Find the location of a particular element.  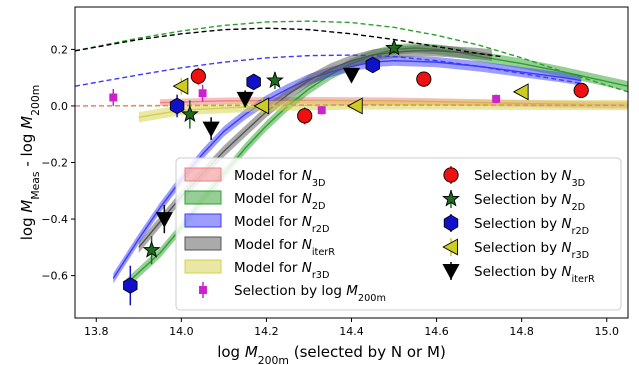

x-tick-label-0: 13.8 is located at coordinates (96, 331).